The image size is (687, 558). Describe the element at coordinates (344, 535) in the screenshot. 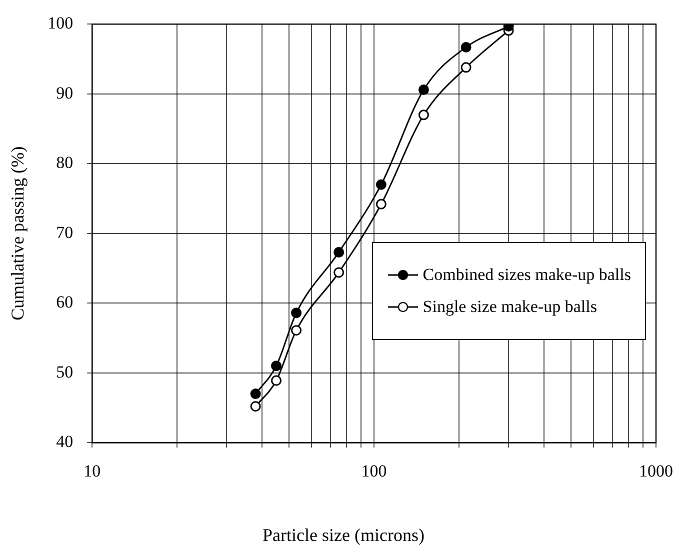

I see `x-axis-title: Particle size (microns)` at that location.